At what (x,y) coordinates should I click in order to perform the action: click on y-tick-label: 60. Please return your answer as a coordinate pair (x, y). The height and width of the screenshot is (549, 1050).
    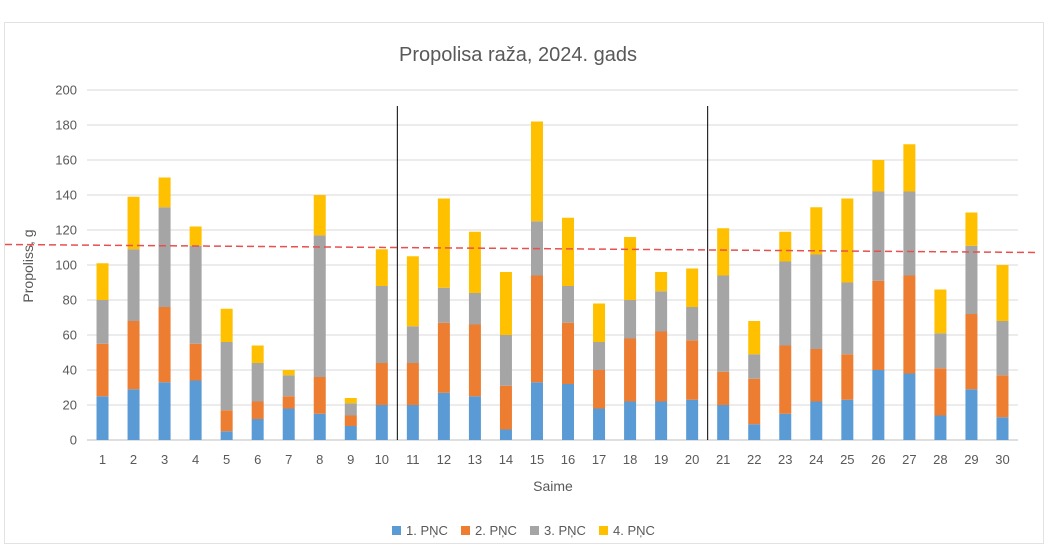
    Looking at the image, I should click on (70, 335).